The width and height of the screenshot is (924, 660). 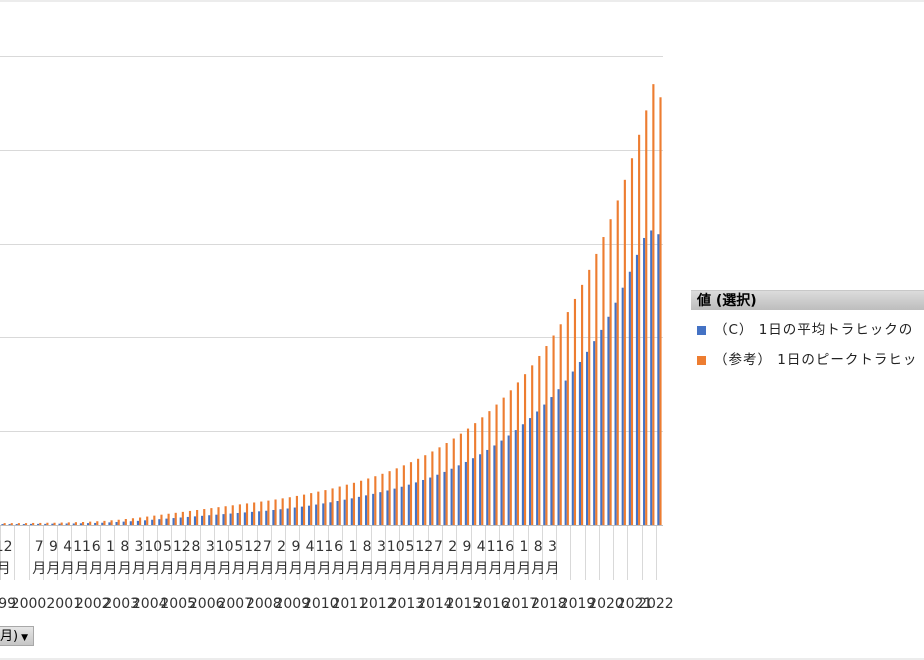 What do you see at coordinates (538, 547) in the screenshot?
I see `month-tick-label: 8` at bounding box center [538, 547].